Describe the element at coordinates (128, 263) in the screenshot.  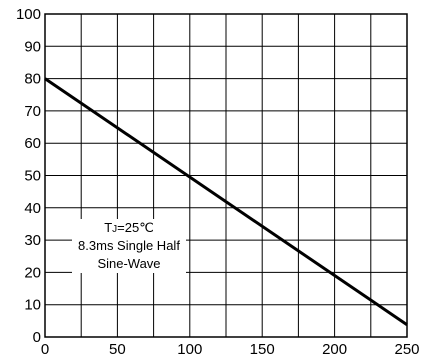
I see `annotation-line-3: Sine-Wave` at that location.